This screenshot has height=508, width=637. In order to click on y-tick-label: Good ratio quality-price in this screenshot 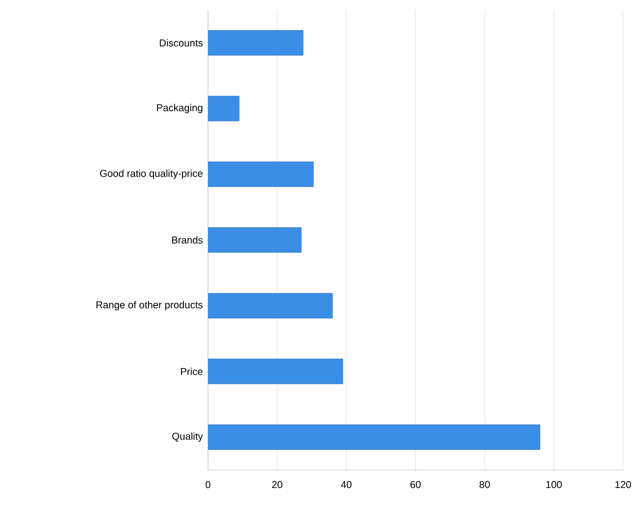, I will do `click(151, 174)`.